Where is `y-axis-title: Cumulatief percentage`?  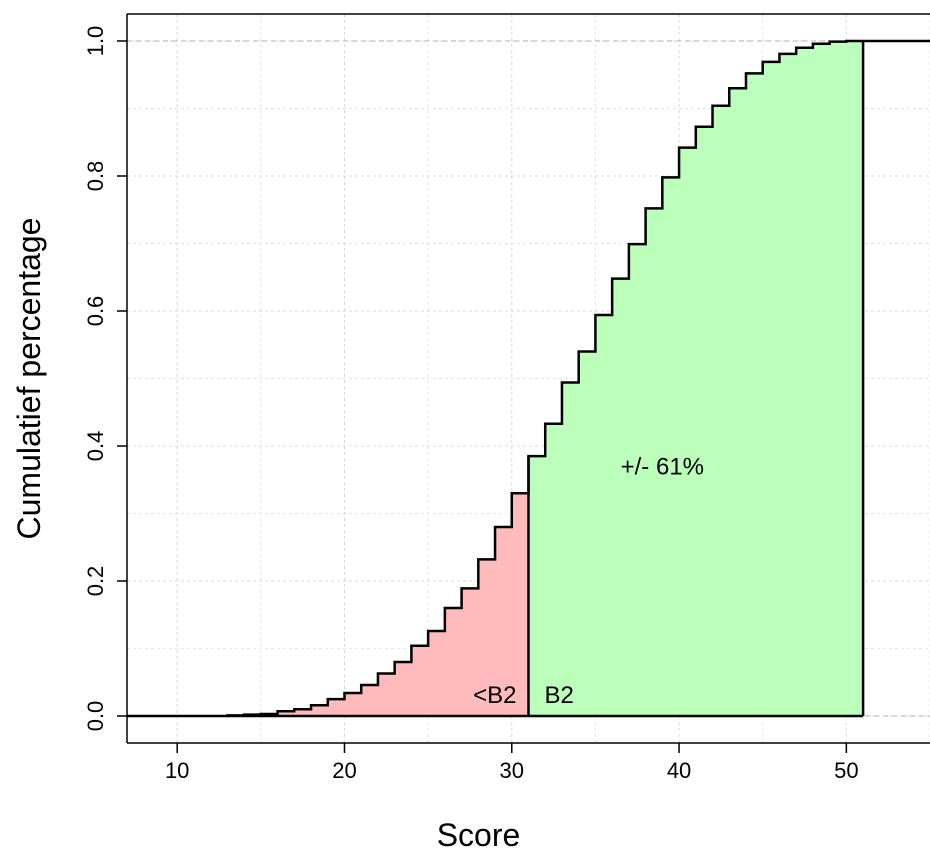
y-axis-title: Cumulatief percentage is located at coordinates (29, 379).